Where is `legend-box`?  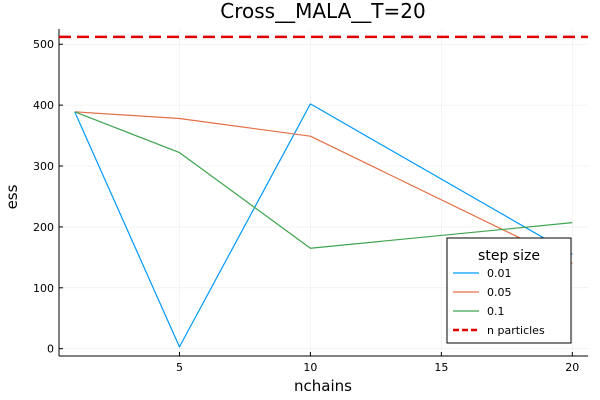 legend-box is located at coordinates (509, 290).